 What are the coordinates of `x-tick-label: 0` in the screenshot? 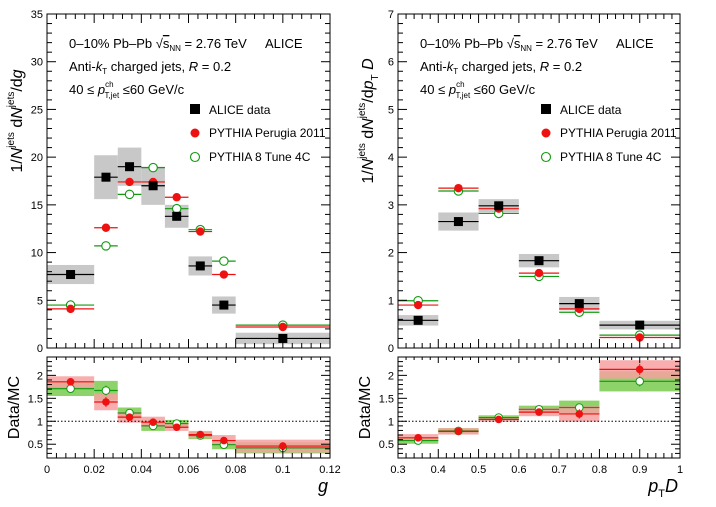 It's located at (47, 470).